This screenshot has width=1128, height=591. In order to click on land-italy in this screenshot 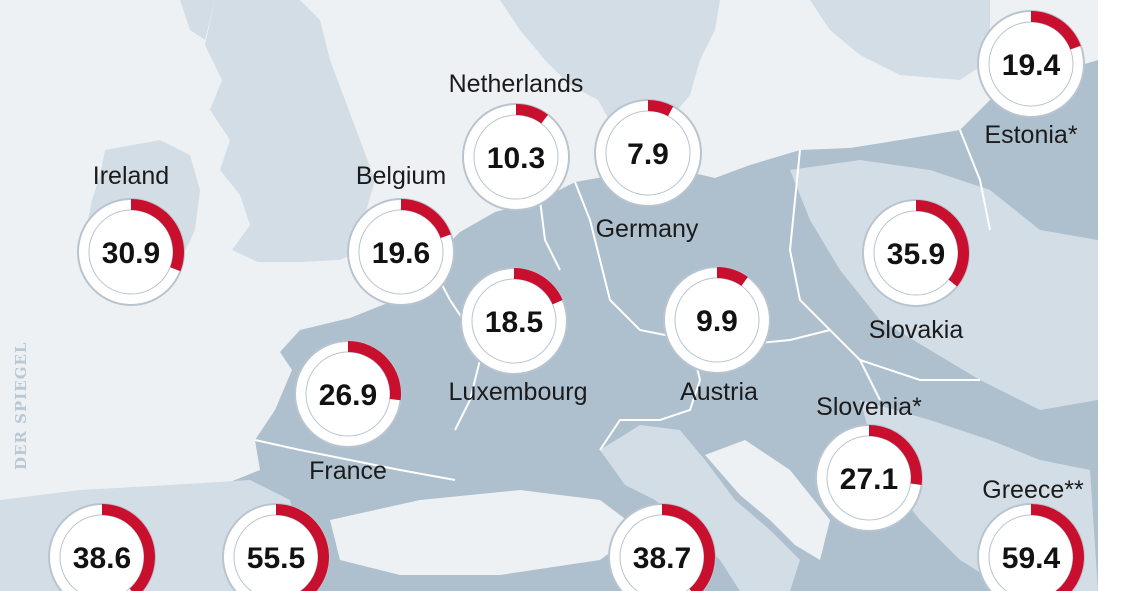, I will do `click(700, 508)`.